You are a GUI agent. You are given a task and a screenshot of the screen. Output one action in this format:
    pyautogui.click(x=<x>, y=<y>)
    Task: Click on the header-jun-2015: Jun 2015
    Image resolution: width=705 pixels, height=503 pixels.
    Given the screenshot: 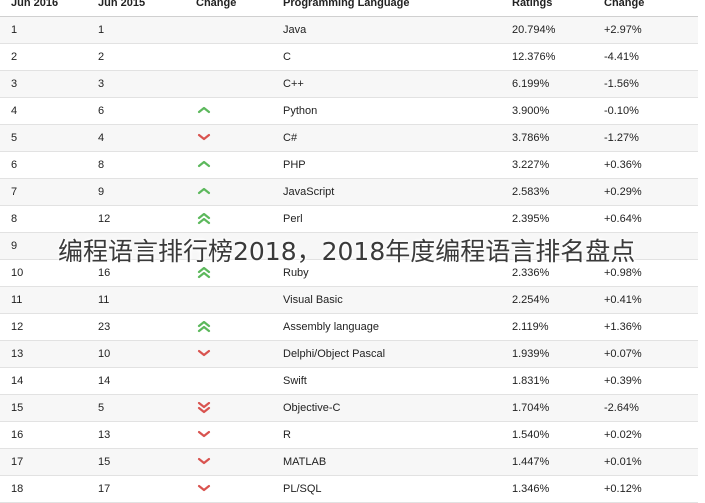 What is the action you would take?
    pyautogui.click(x=147, y=8)
    